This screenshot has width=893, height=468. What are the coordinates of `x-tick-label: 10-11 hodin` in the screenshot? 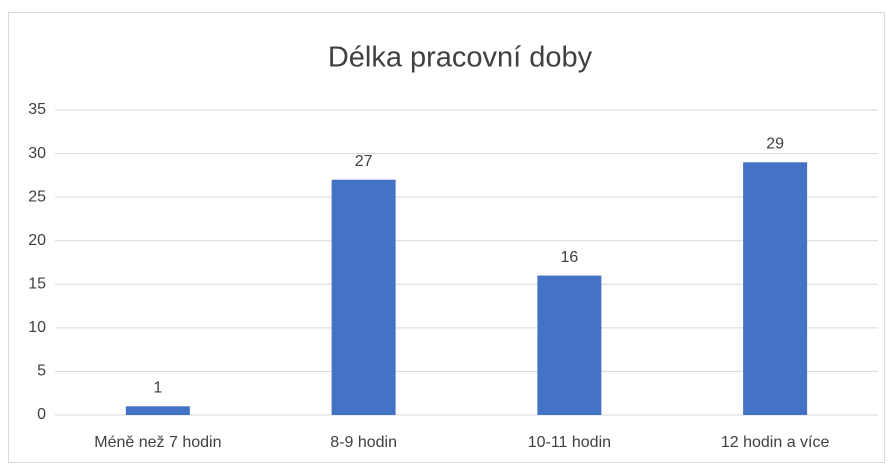 It's located at (569, 442).